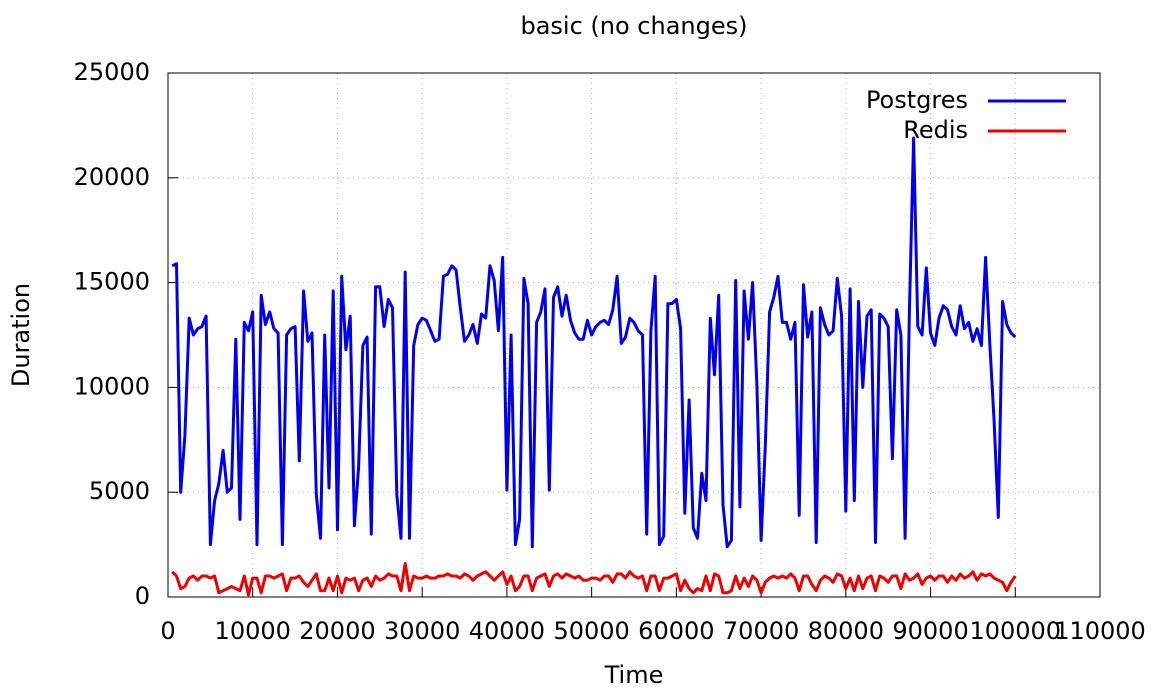  I want to click on x-tick-label: 50000, so click(591, 631).